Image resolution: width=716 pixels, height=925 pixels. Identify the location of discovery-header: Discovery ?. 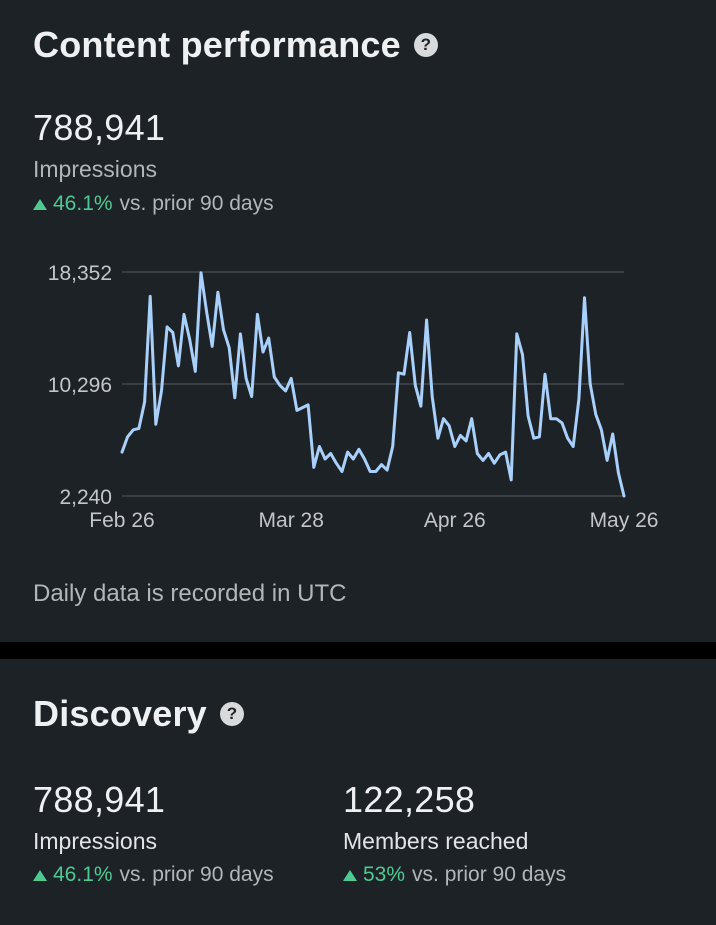
(138, 714).